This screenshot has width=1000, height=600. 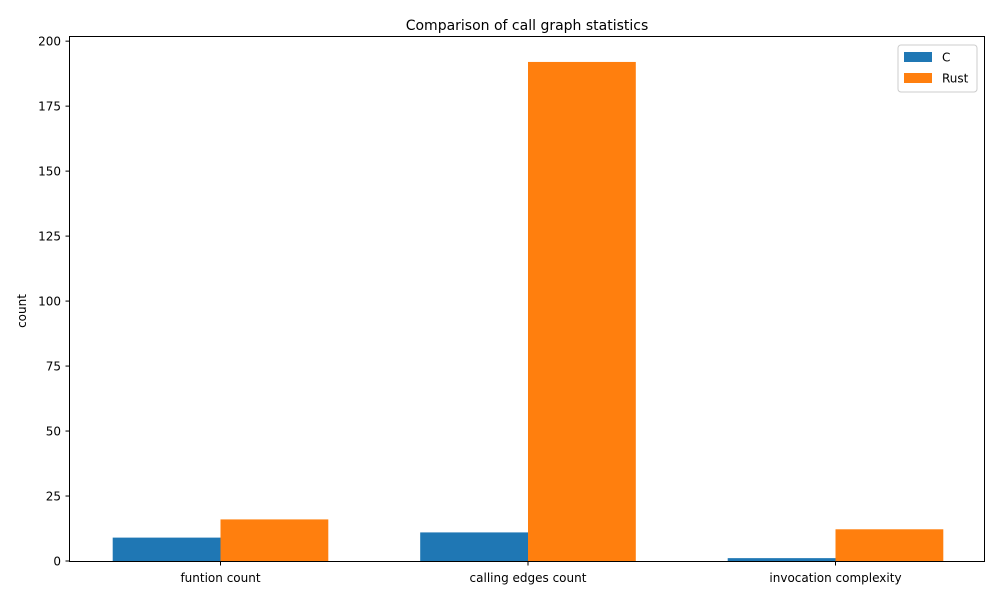 I want to click on x-tick-label: funtion count, so click(x=220, y=578).